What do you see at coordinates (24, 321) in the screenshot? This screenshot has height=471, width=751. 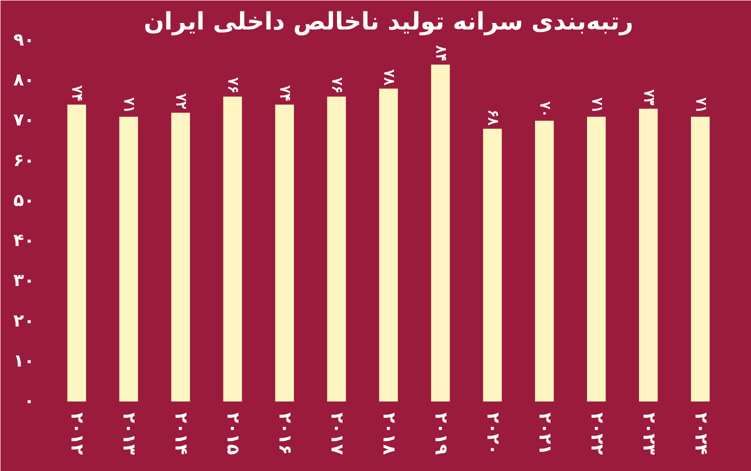 I see `y-tick-label: ۲۰` at bounding box center [24, 321].